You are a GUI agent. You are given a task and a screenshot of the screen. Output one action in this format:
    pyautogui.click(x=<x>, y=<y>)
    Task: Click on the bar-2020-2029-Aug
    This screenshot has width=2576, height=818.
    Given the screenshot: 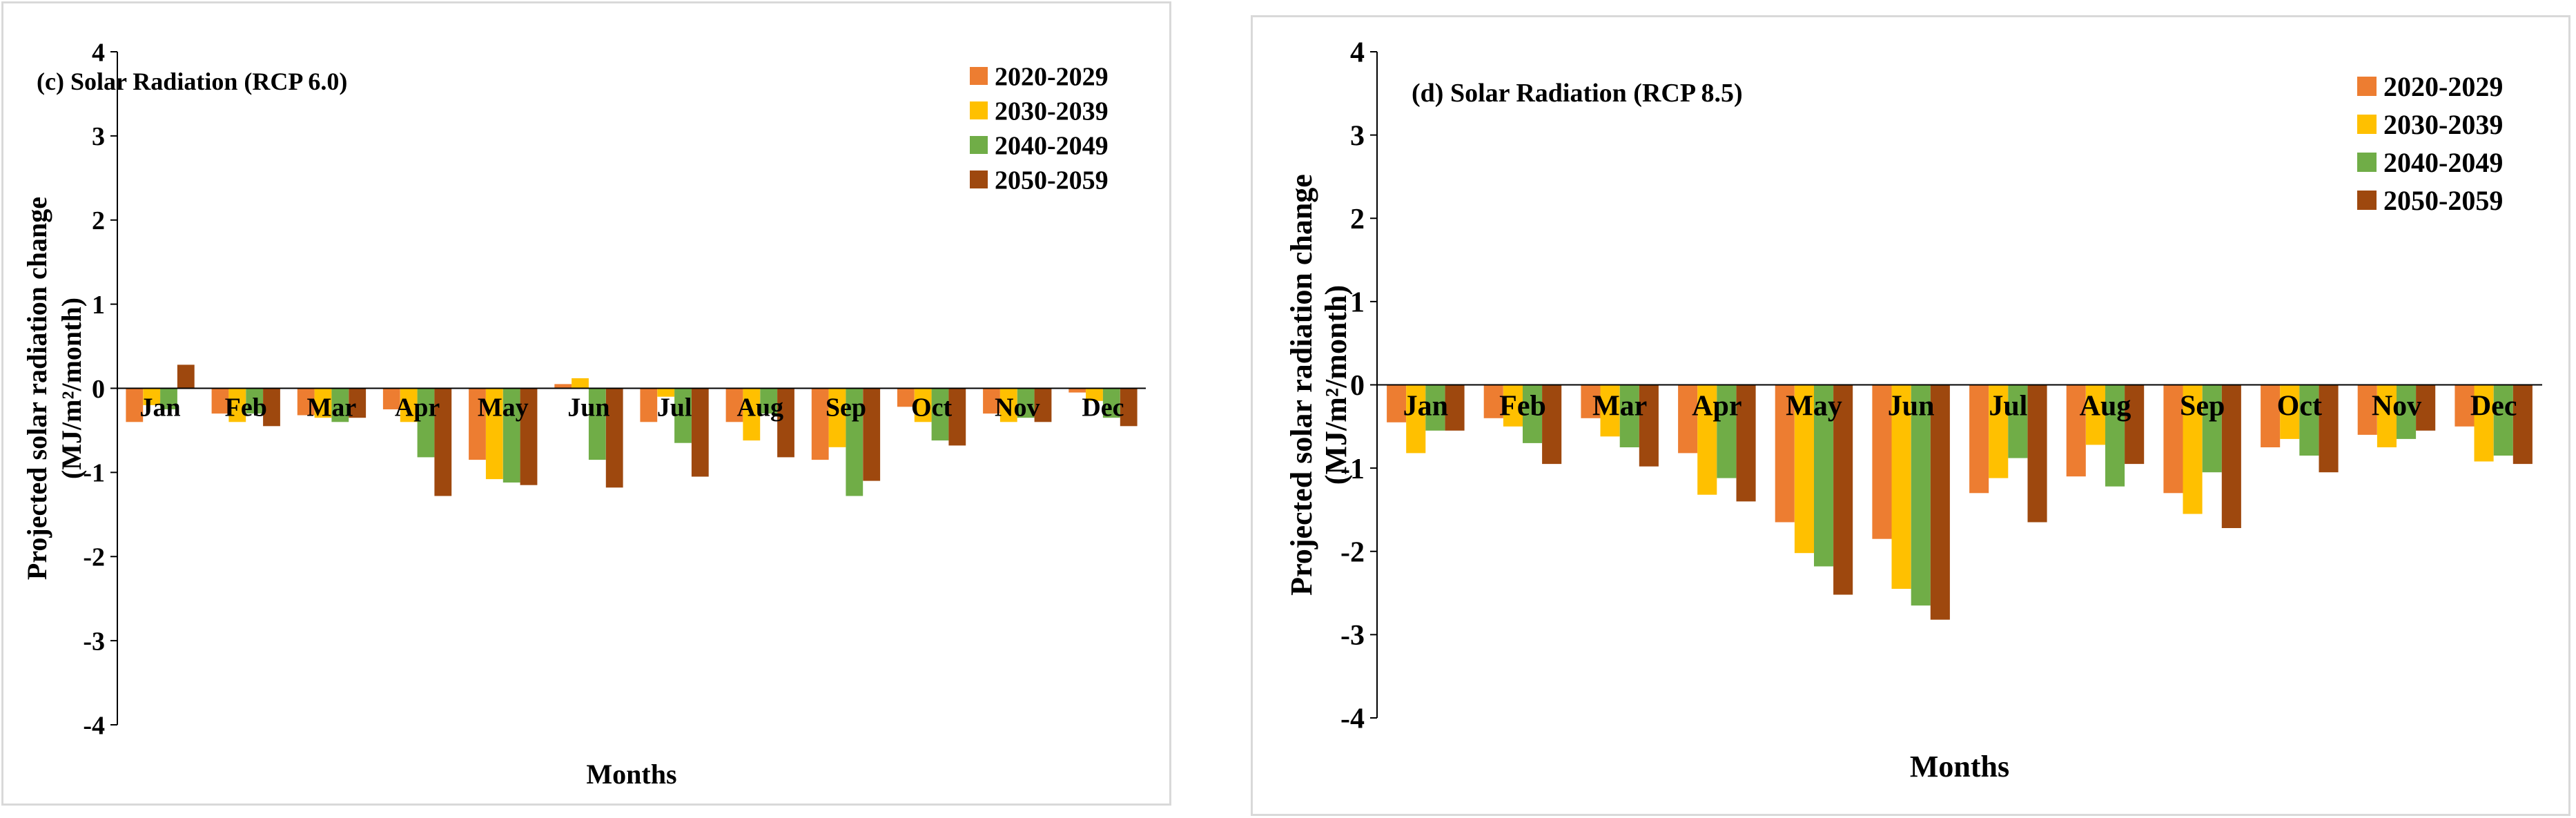 What is the action you would take?
    pyautogui.click(x=734, y=405)
    